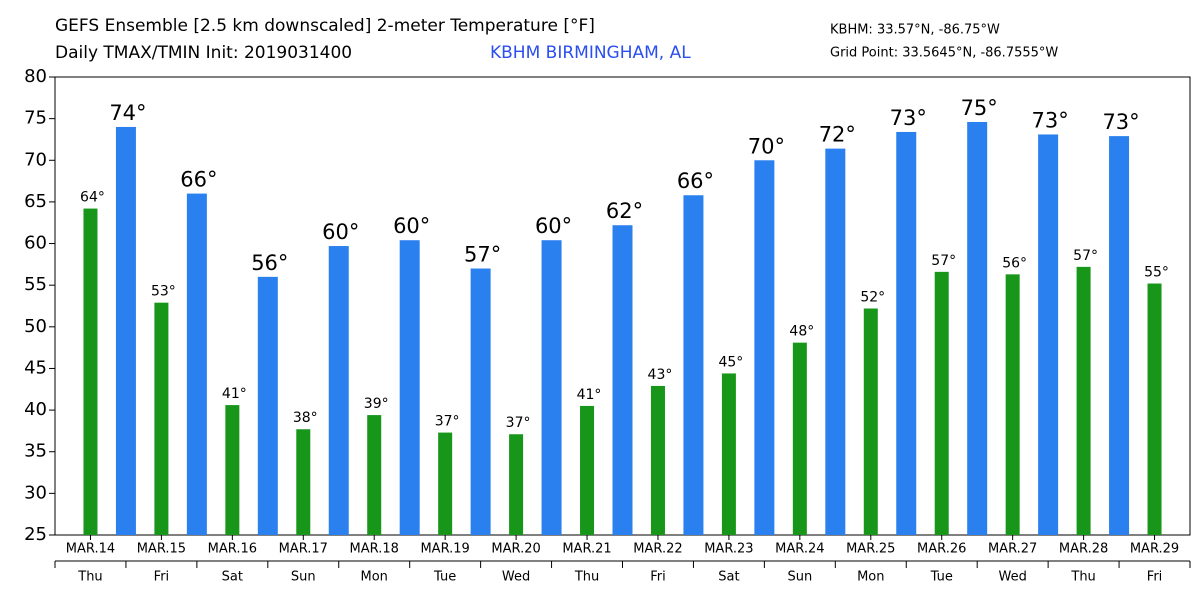 This screenshot has height=600, width=1200. I want to click on y-tick-label: 65, so click(35, 201).